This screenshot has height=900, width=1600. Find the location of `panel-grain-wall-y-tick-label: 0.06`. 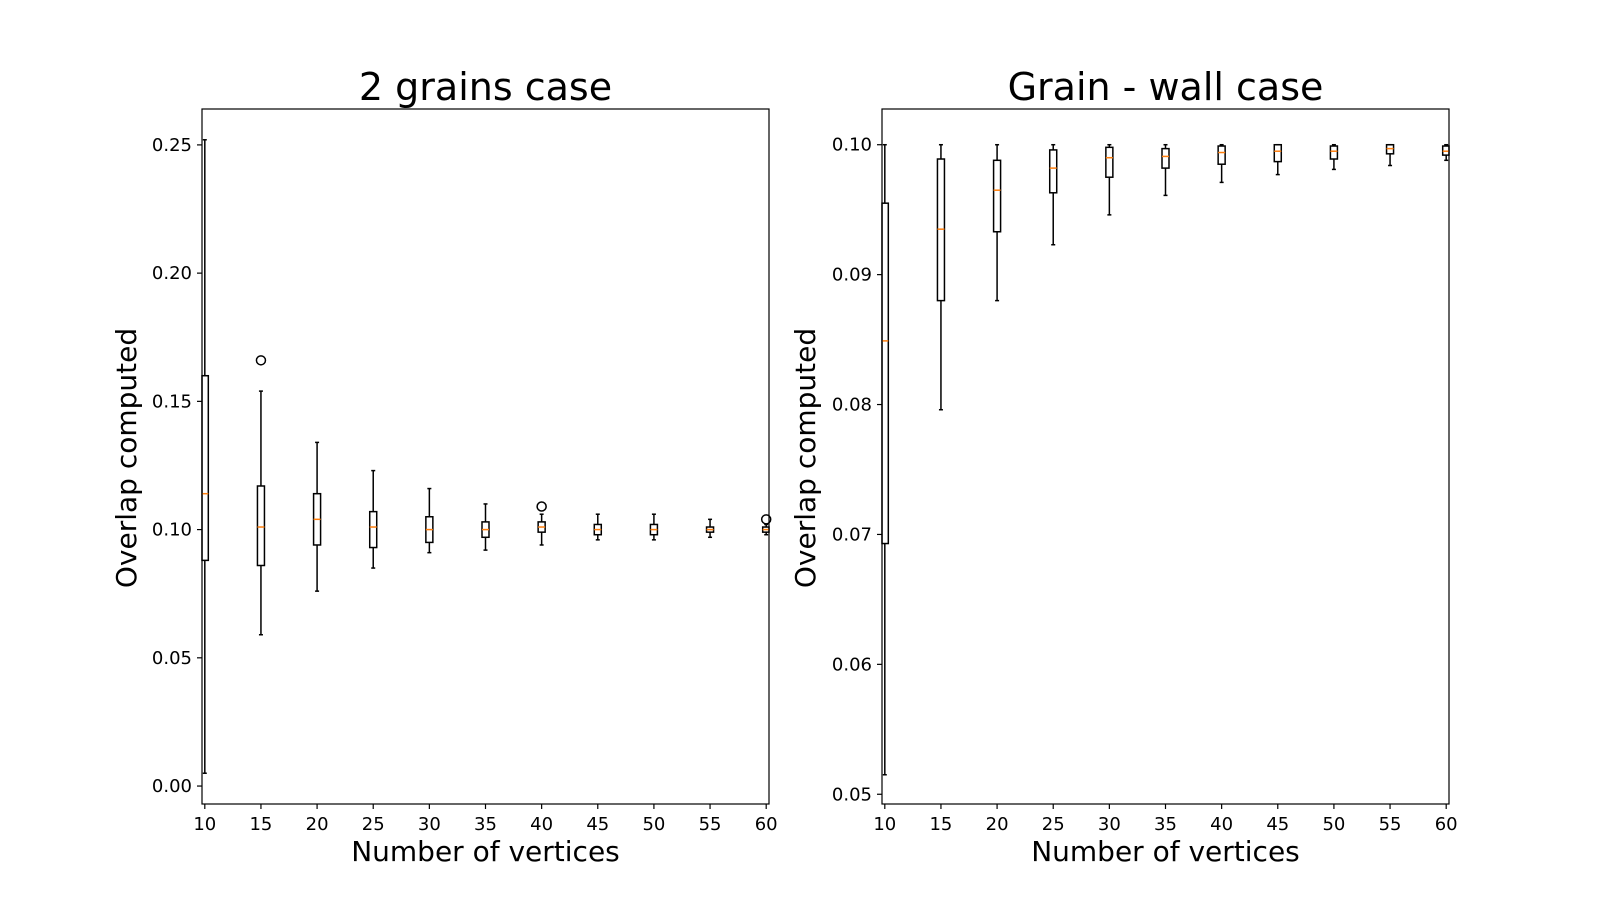

panel-grain-wall-y-tick-label: 0.06 is located at coordinates (852, 664).